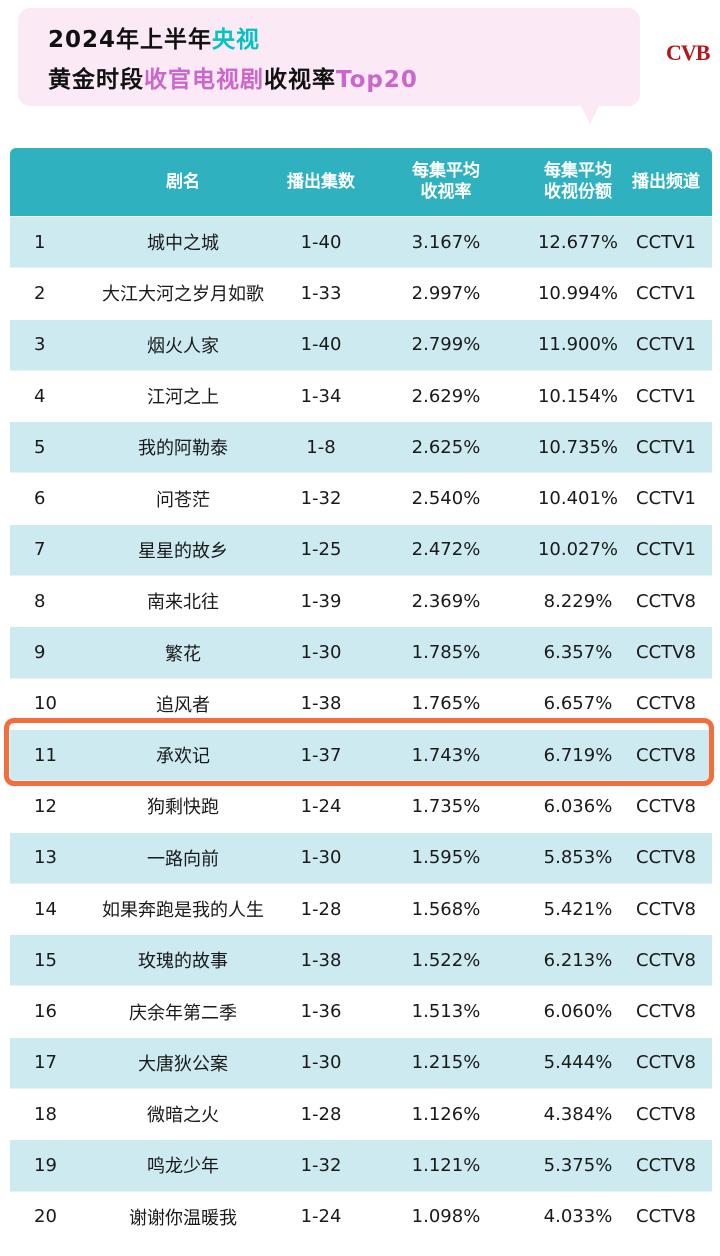 This screenshot has height=1256, width=720. Describe the element at coordinates (40, 499) in the screenshot. I see `cell-rank: 6` at that location.